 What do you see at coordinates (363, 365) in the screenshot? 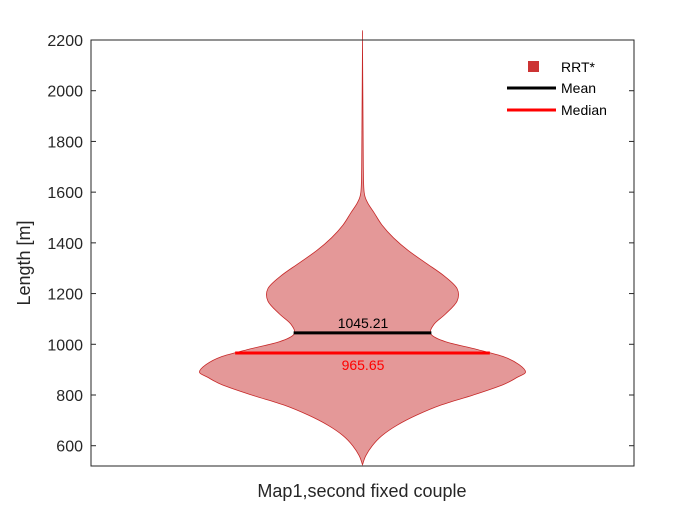
I see `median-value-label: 965.65` at bounding box center [363, 365].